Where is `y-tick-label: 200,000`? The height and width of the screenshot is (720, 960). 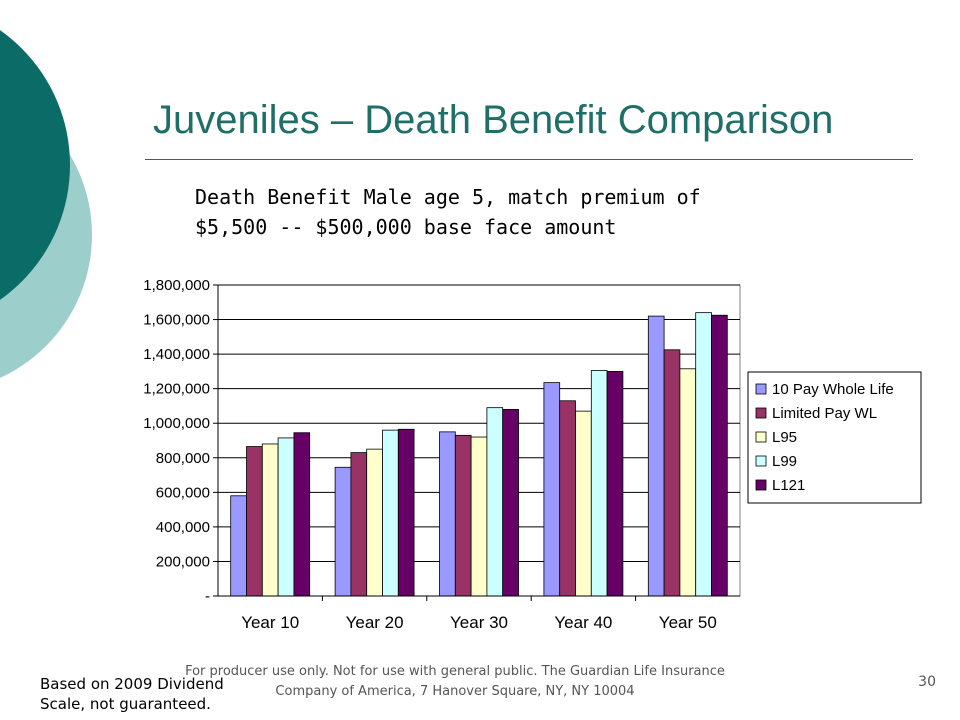 y-tick-label: 200,000 is located at coordinates (183, 561).